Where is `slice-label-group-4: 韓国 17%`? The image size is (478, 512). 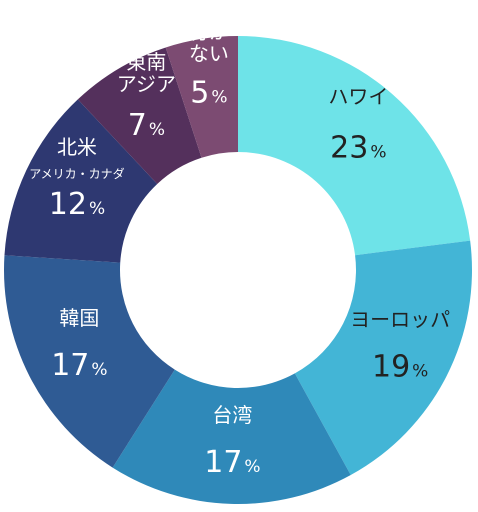
slice-label-group-4: 韓国 17% is located at coordinates (79, 344).